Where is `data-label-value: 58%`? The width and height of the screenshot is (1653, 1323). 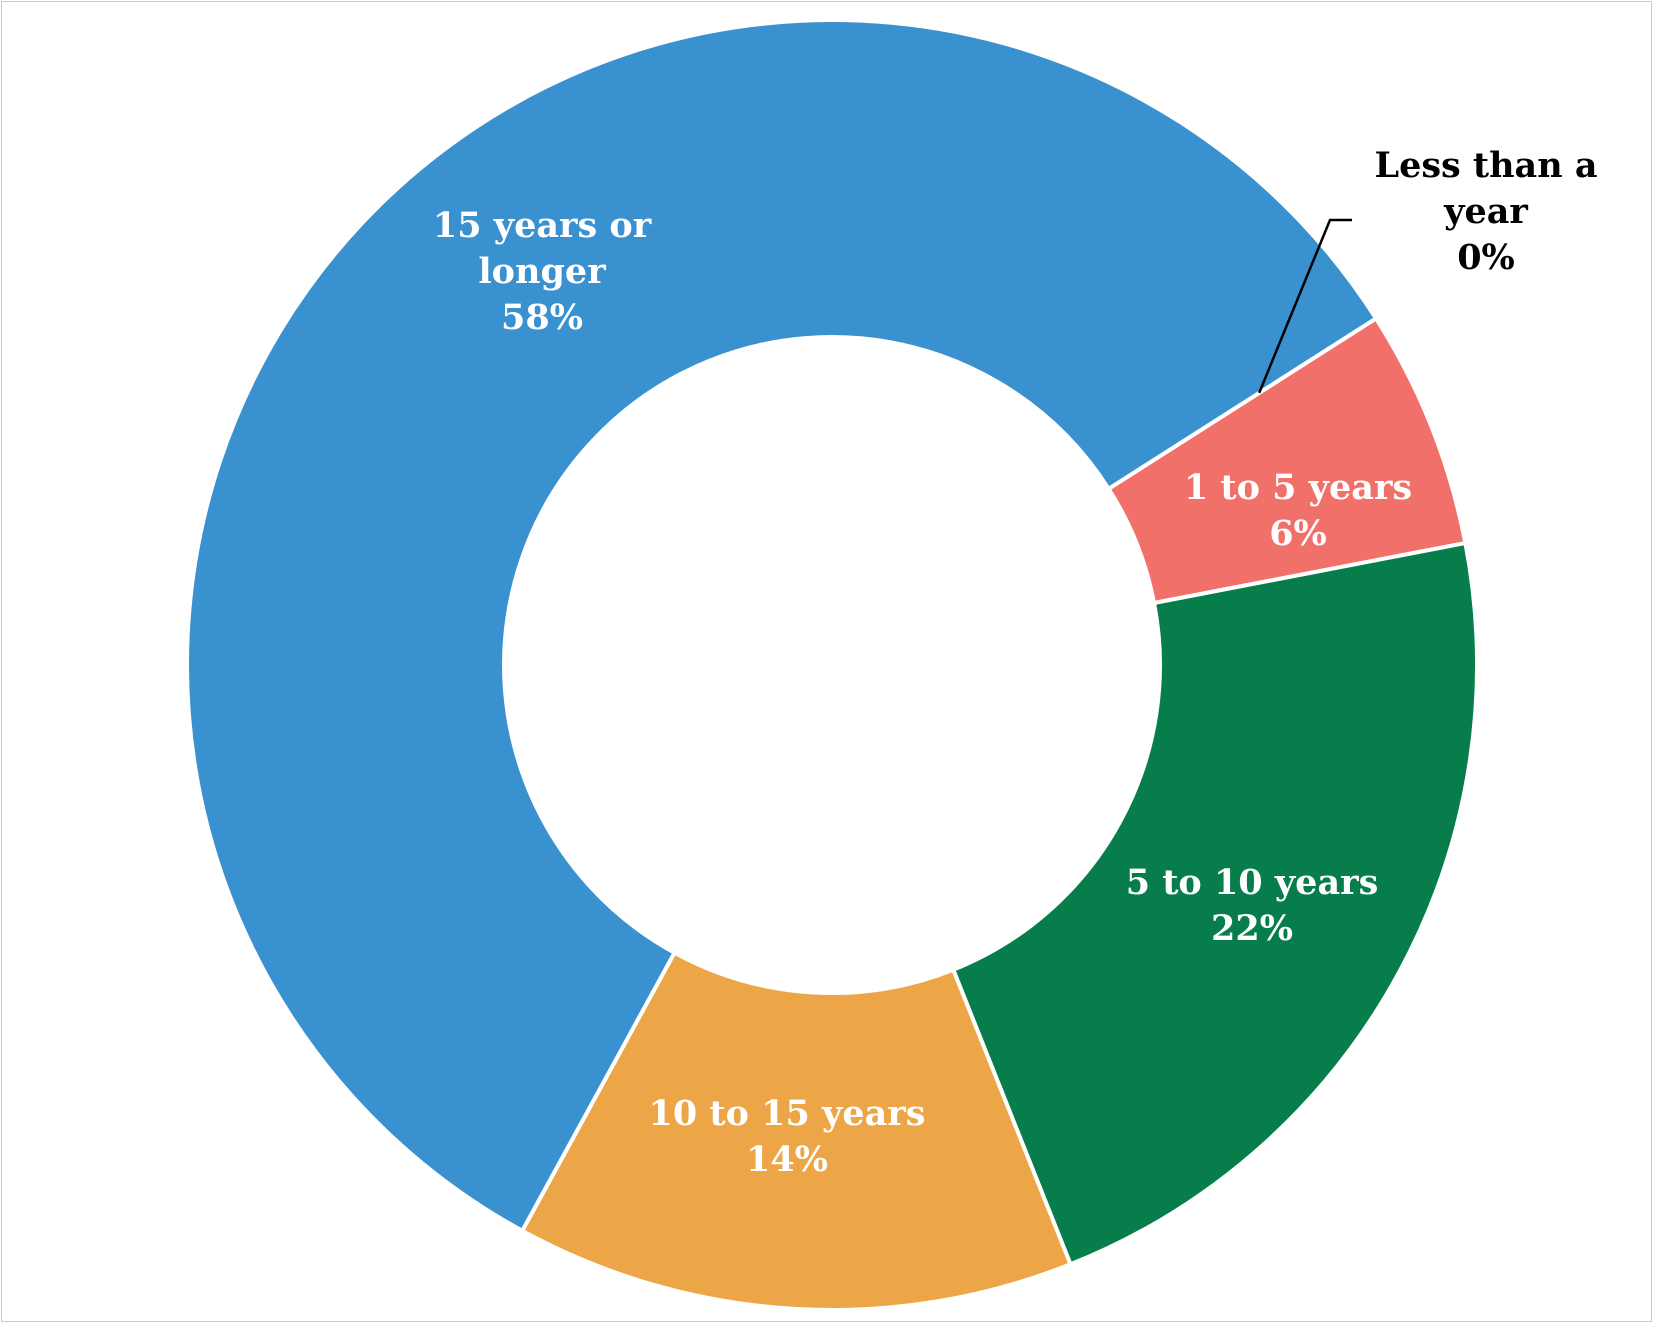 data-label-value: 58% is located at coordinates (542, 317).